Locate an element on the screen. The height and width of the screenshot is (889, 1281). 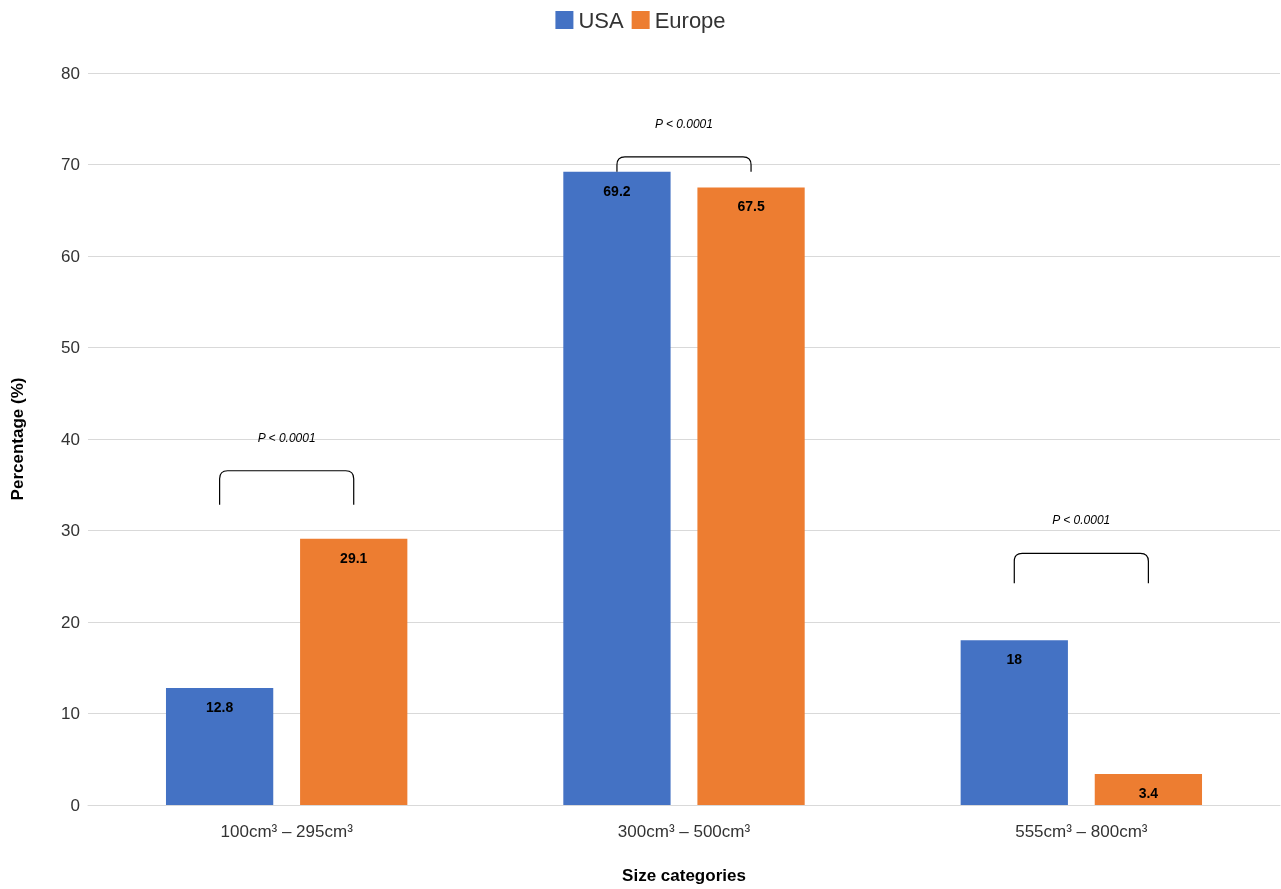
data-label: 3.4 is located at coordinates (1148, 792).